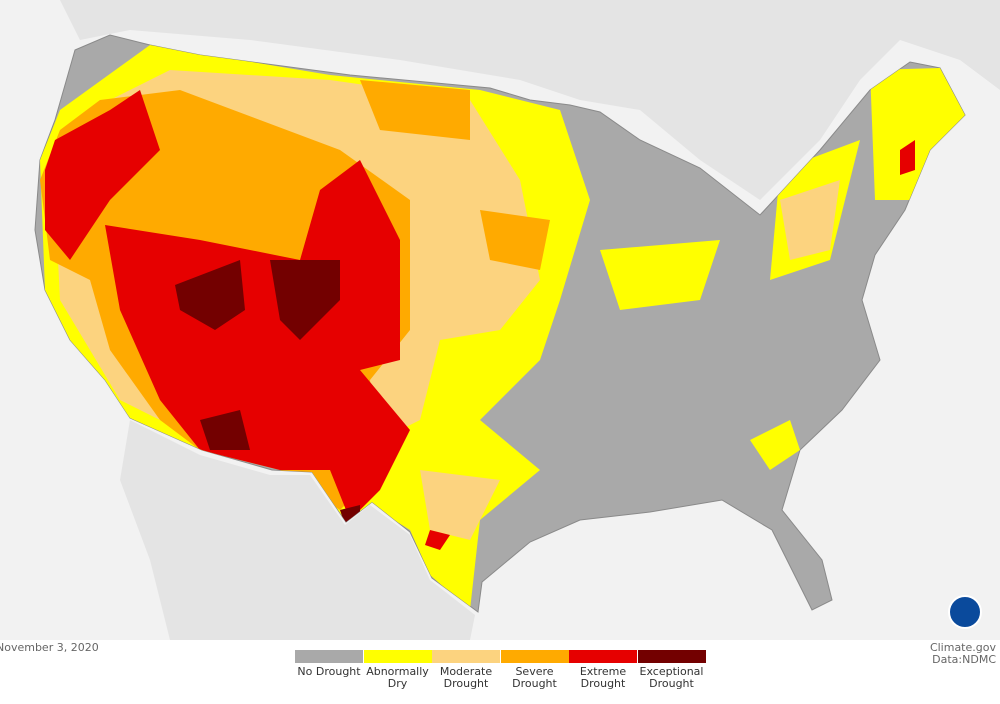 This screenshot has width=1000, height=704. I want to click on legend-label: Abnormally Dry, so click(397, 677).